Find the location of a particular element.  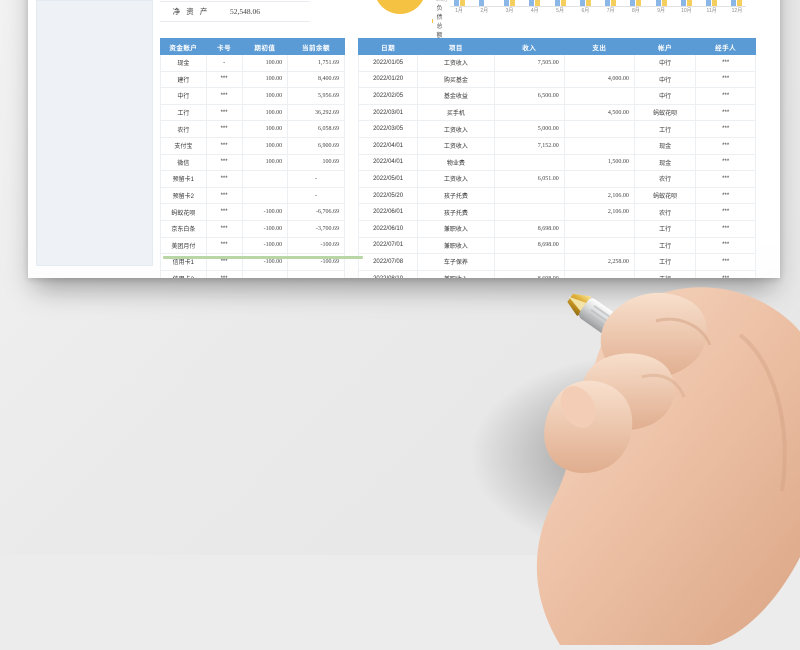

bar-chart-x-axis: 1月 2月 3月 4月 5月 6月 7月 8月 9月 10月 11月 12月 is located at coordinates (598, 10).